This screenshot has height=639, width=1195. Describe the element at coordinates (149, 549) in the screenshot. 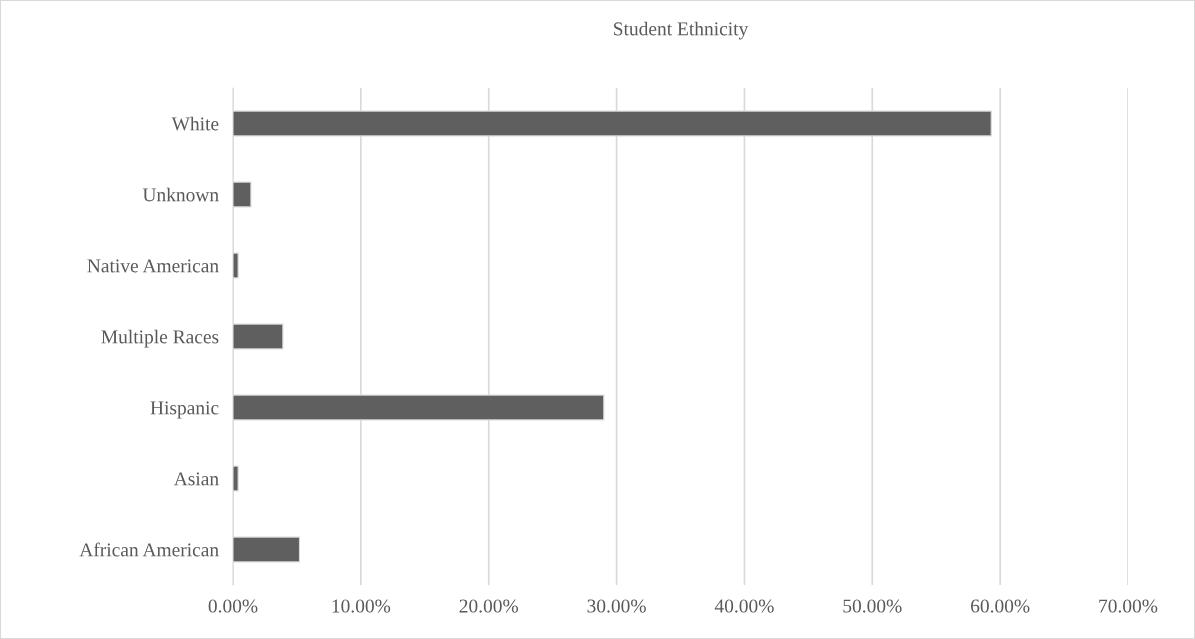

I see `y-tick-label: African American` at that location.